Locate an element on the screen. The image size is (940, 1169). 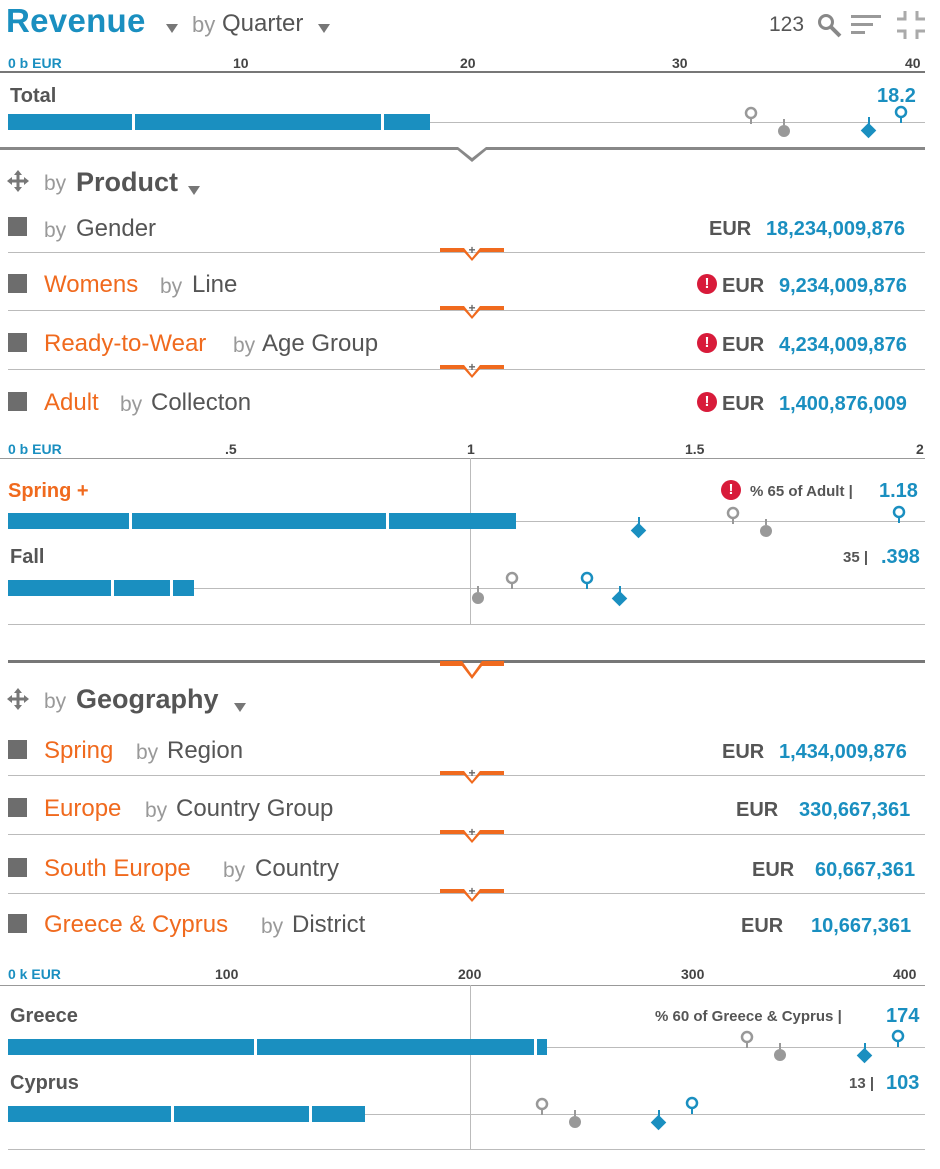
dimension-dropdown-caret is located at coordinates (324, 29).